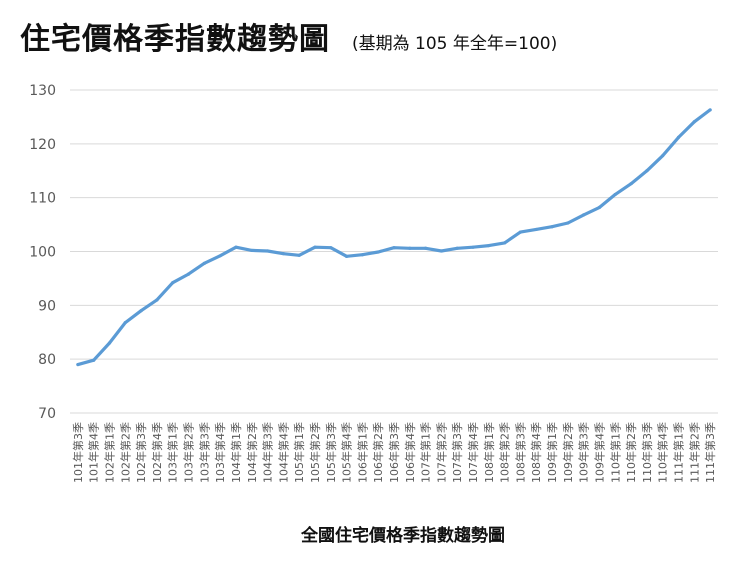 Image resolution: width=740 pixels, height=567 pixels. What do you see at coordinates (410, 452) in the screenshot?
I see `x-tick-label: 106年第4季` at bounding box center [410, 452].